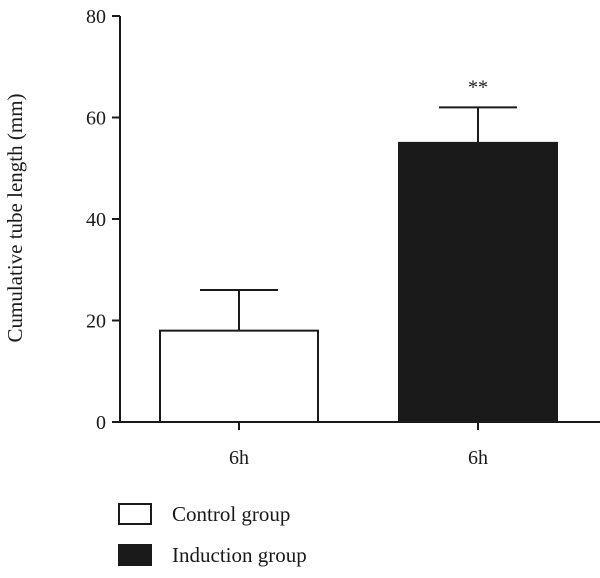  I want to click on y-tick-label: 60, so click(96, 119).